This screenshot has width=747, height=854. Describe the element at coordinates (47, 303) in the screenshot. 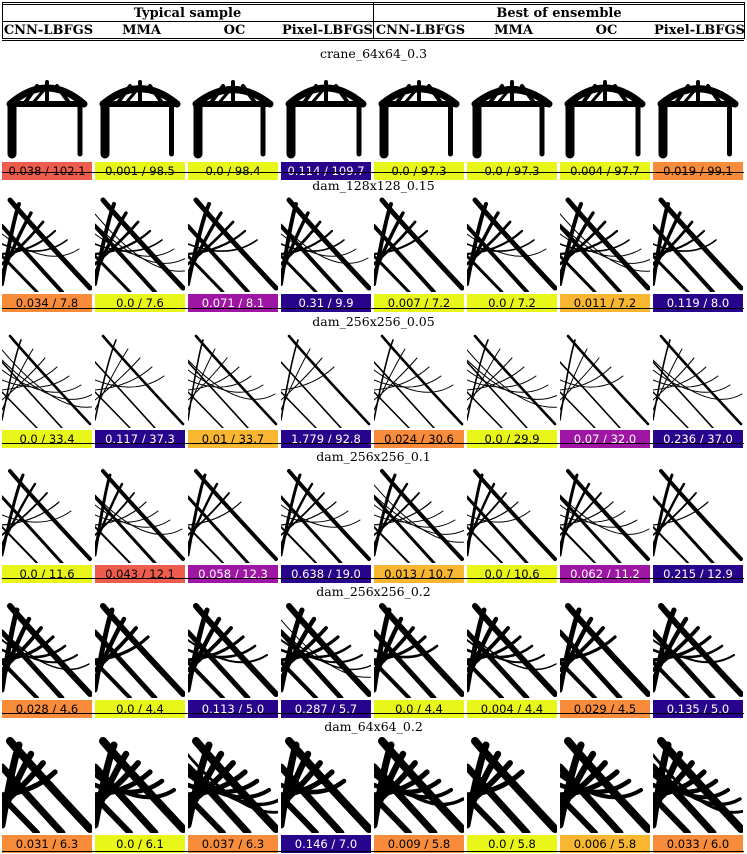

I see `result-badge: 0.034 / 7.8` at that location.